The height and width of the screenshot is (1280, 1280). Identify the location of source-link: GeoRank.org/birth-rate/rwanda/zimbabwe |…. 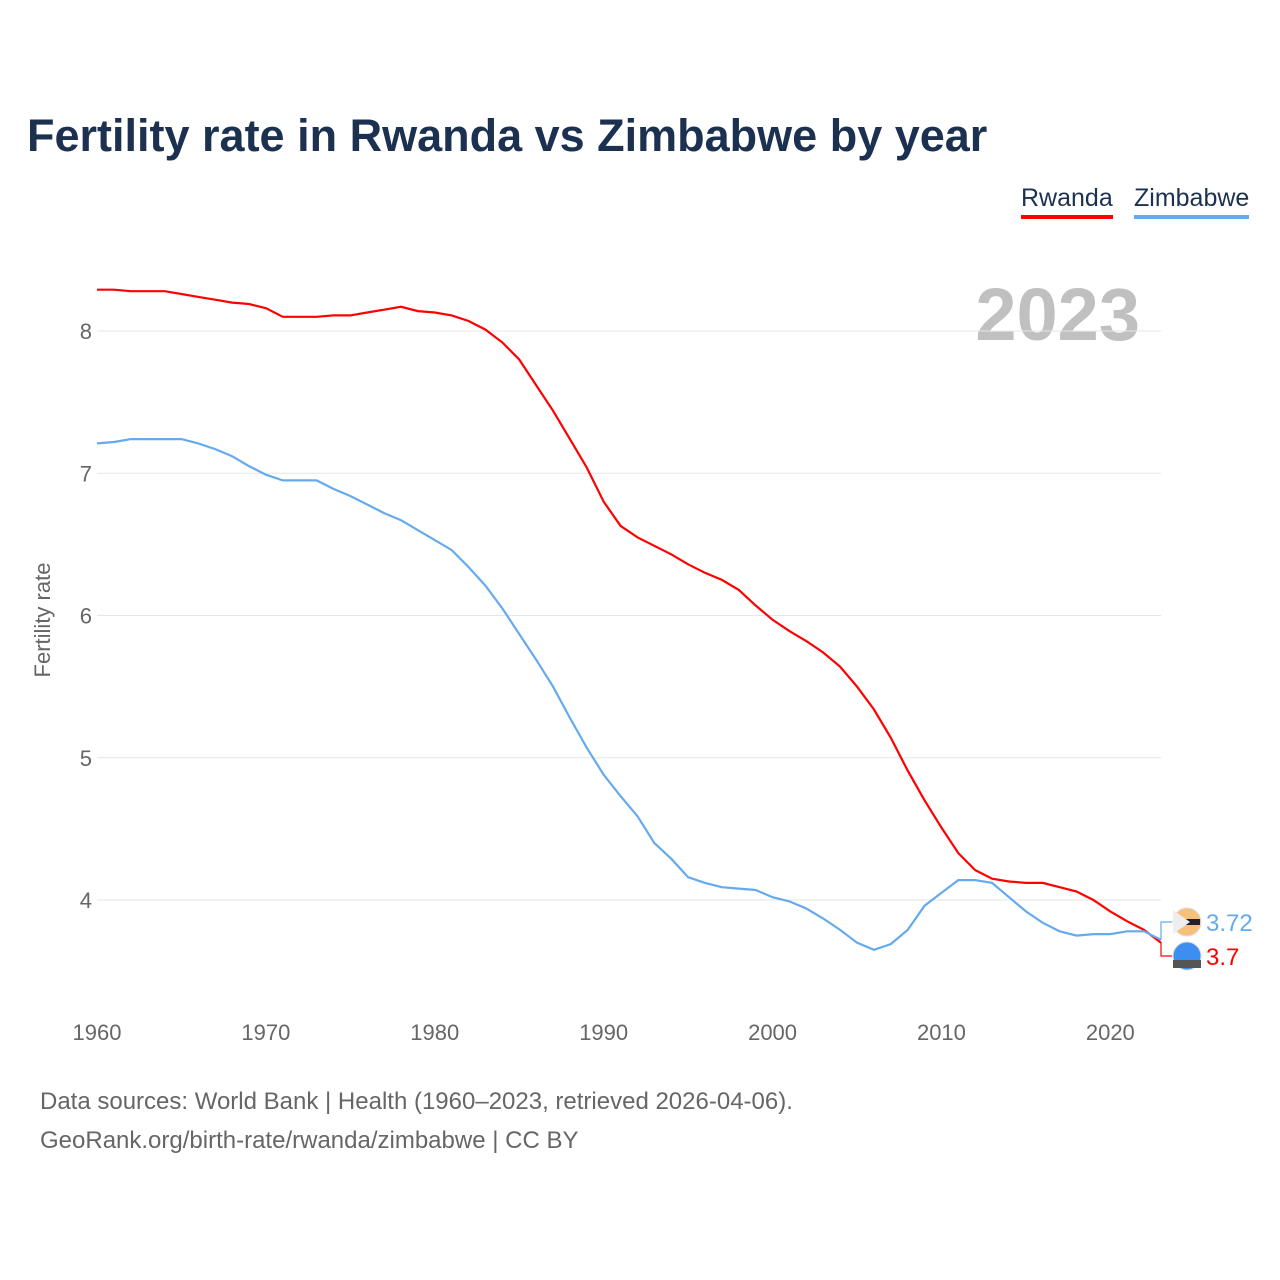
(309, 1140).